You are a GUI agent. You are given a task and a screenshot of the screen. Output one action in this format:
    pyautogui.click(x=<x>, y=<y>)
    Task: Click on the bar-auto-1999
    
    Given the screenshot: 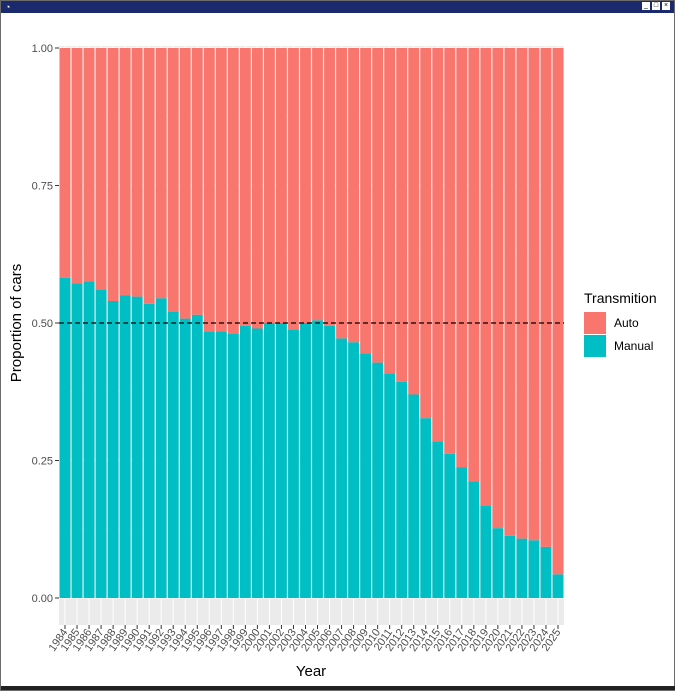 What is the action you would take?
    pyautogui.click(x=245, y=187)
    